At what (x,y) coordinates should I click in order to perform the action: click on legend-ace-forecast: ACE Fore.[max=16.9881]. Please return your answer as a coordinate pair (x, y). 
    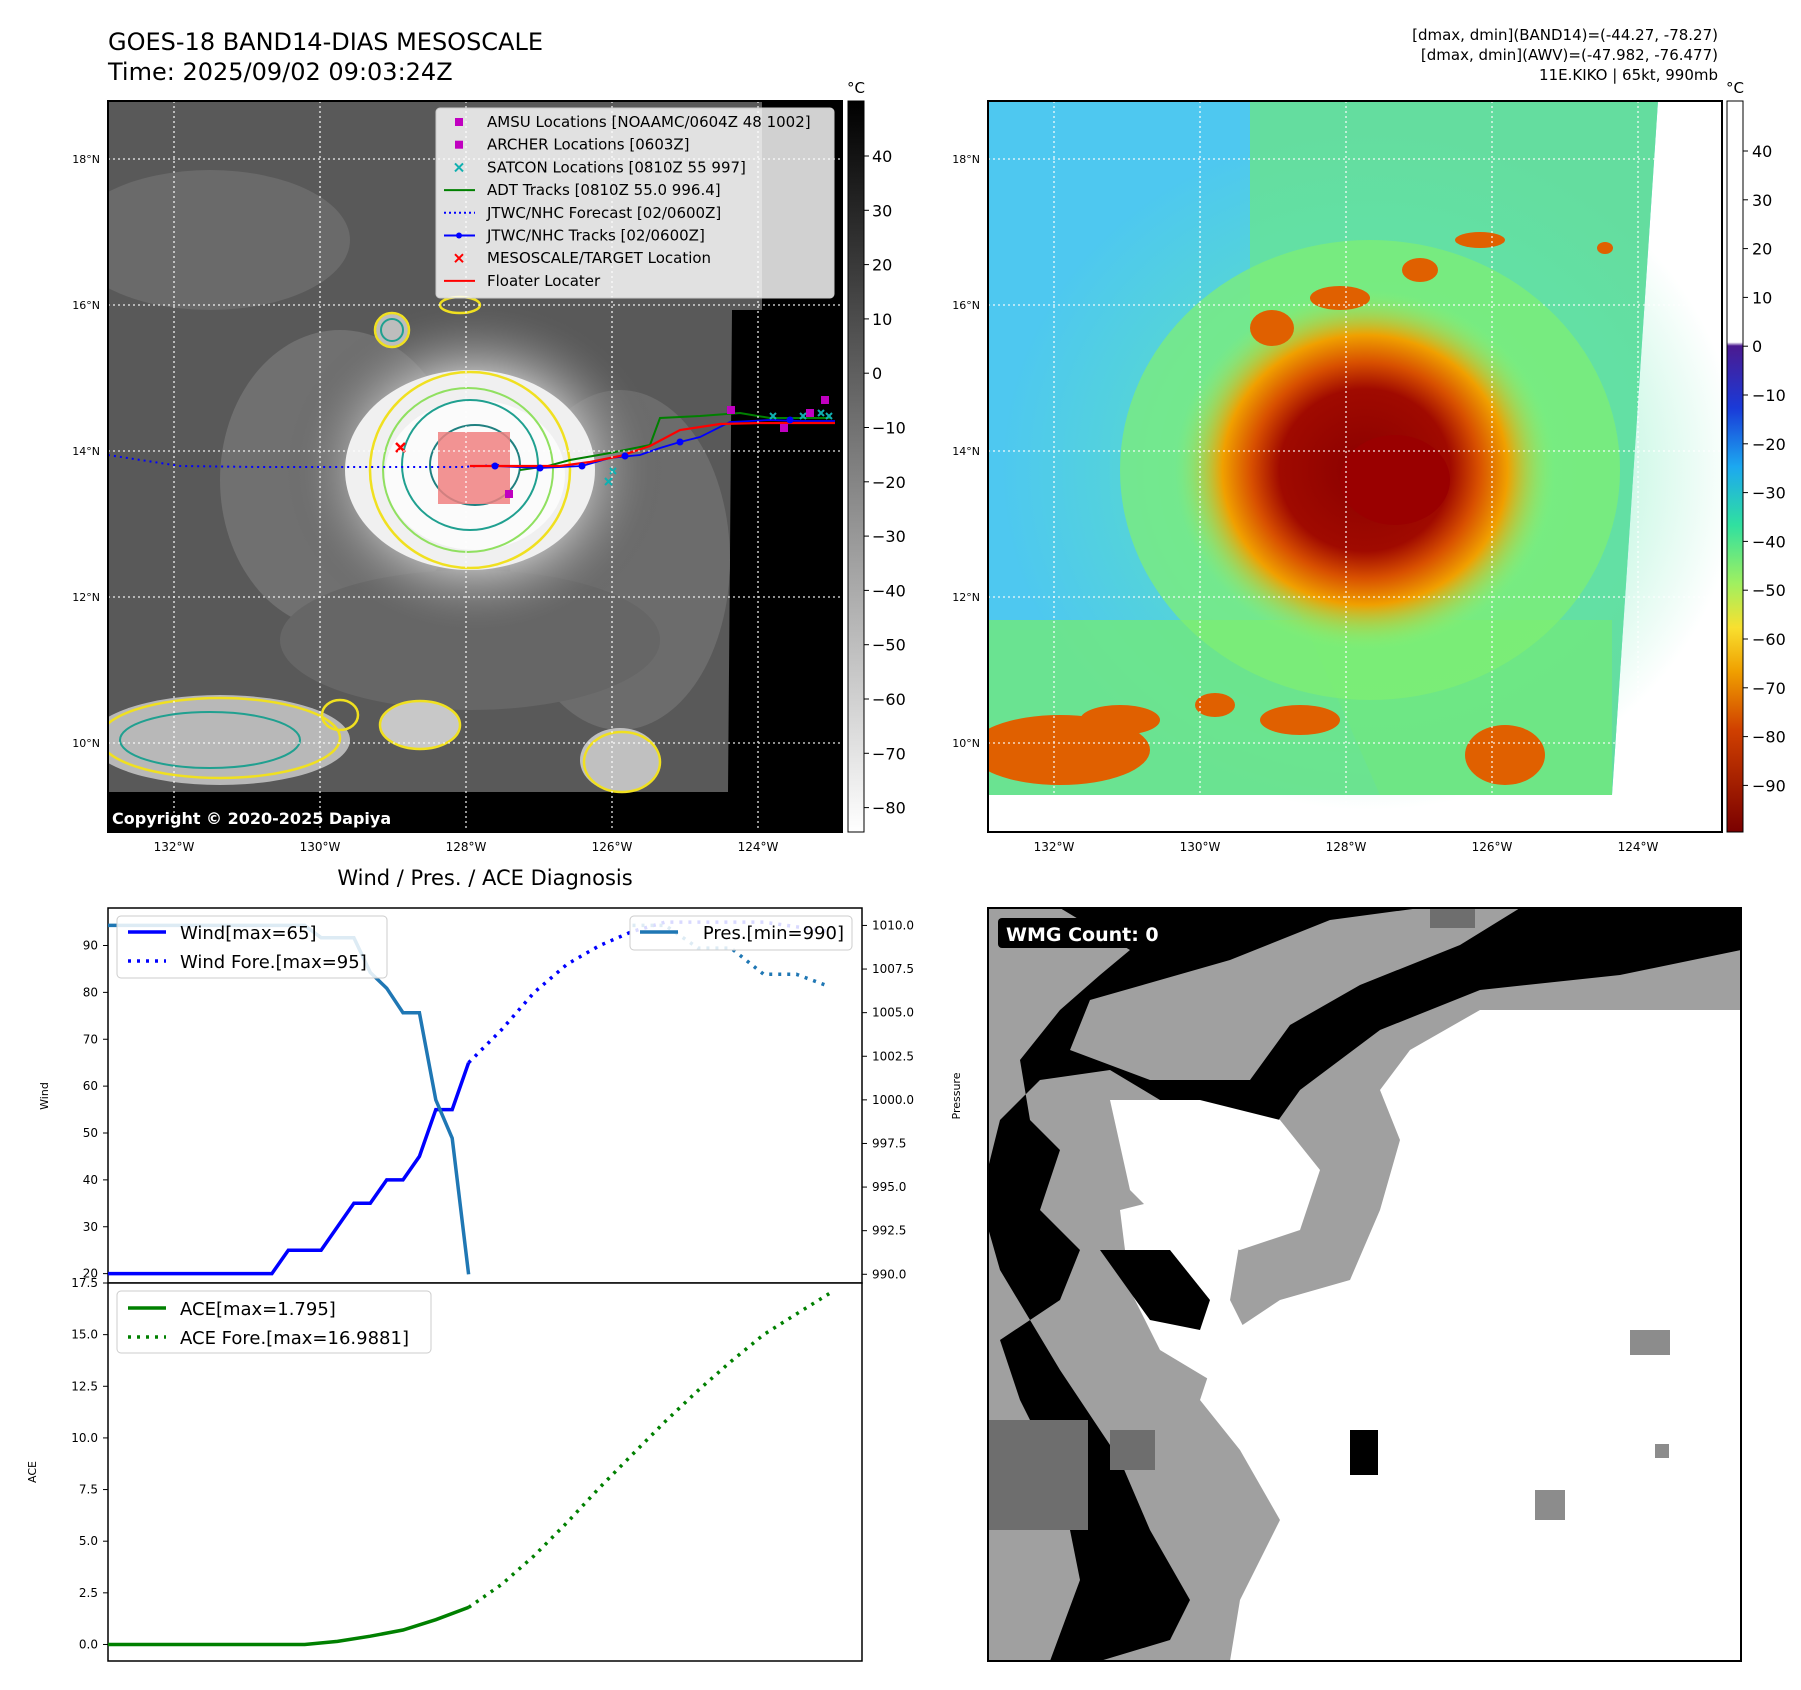
    Looking at the image, I should click on (294, 1338).